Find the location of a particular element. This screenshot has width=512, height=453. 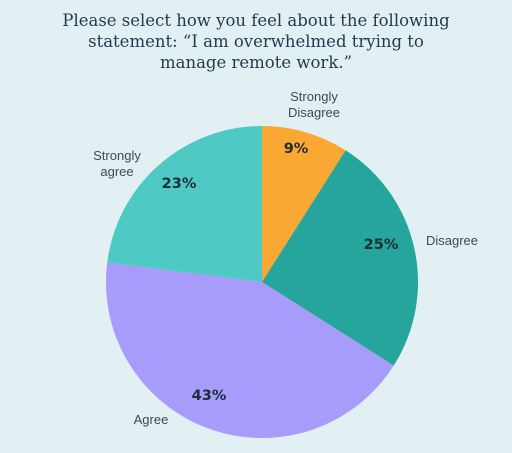

pie-slice-strongly-agree is located at coordinates (184, 204).